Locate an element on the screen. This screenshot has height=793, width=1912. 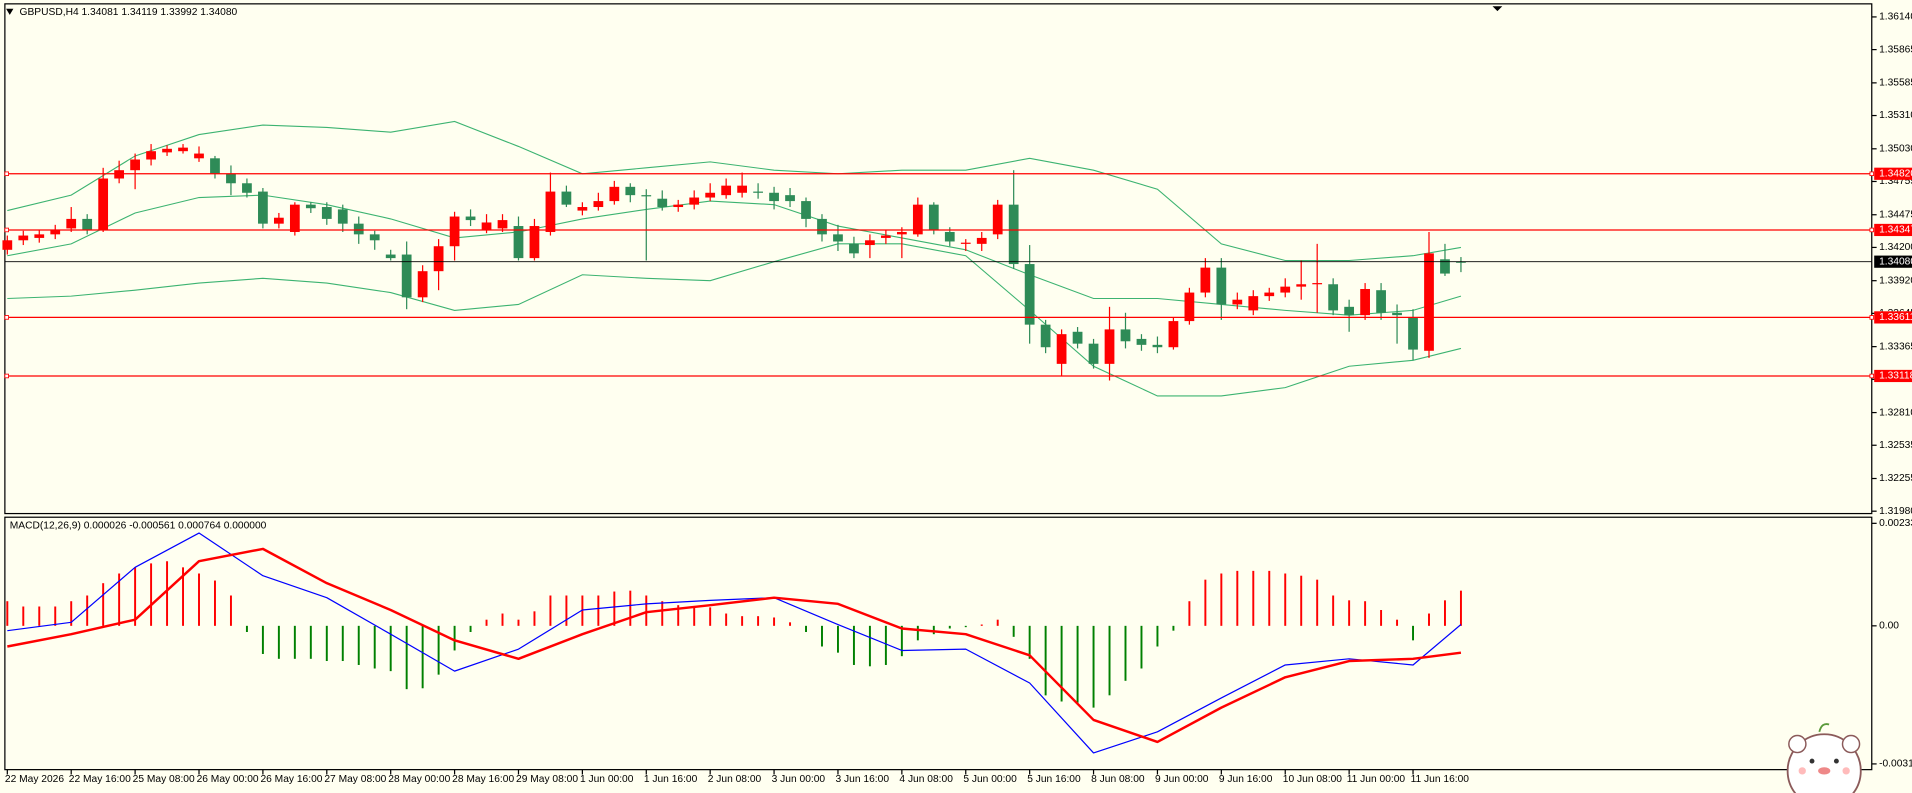
x-tick-label: 28 May 16:00 is located at coordinates (483, 779).